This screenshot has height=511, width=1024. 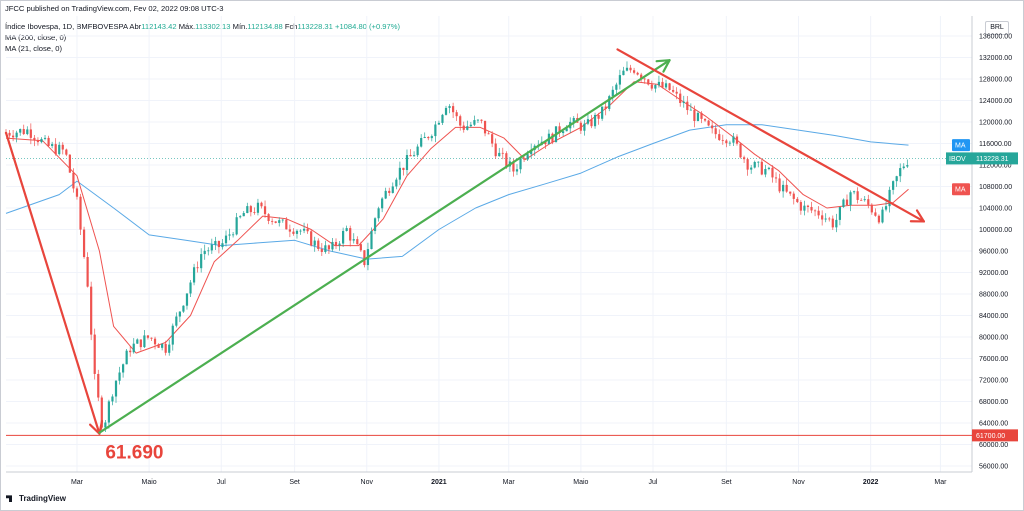 I want to click on price-tick-label: 88000.00, so click(x=993, y=295).